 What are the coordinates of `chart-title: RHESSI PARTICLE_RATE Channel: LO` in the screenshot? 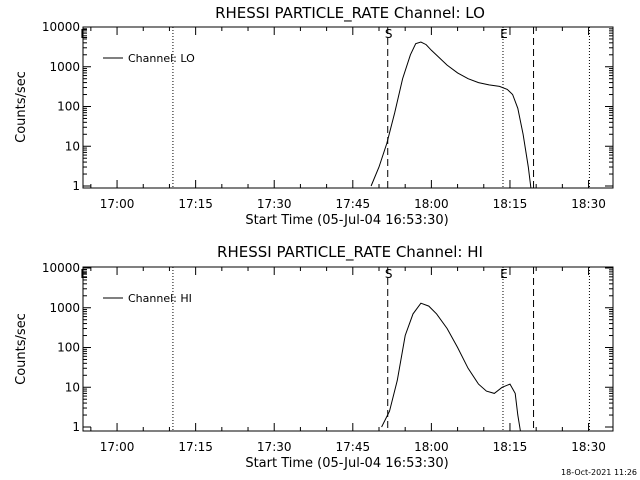 It's located at (350, 13).